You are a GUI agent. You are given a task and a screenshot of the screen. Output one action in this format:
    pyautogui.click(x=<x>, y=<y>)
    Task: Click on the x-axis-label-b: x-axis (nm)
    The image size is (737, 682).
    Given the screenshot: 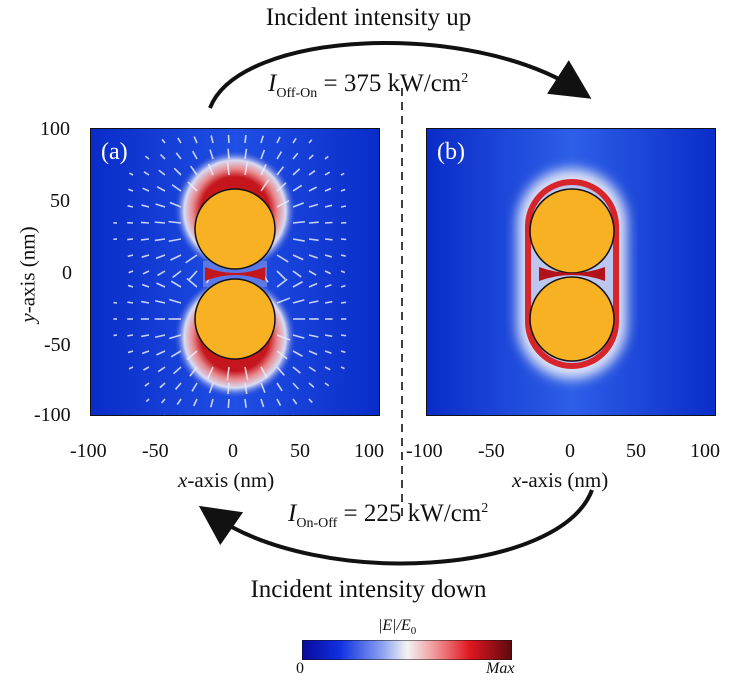 What is the action you would take?
    pyautogui.click(x=560, y=480)
    